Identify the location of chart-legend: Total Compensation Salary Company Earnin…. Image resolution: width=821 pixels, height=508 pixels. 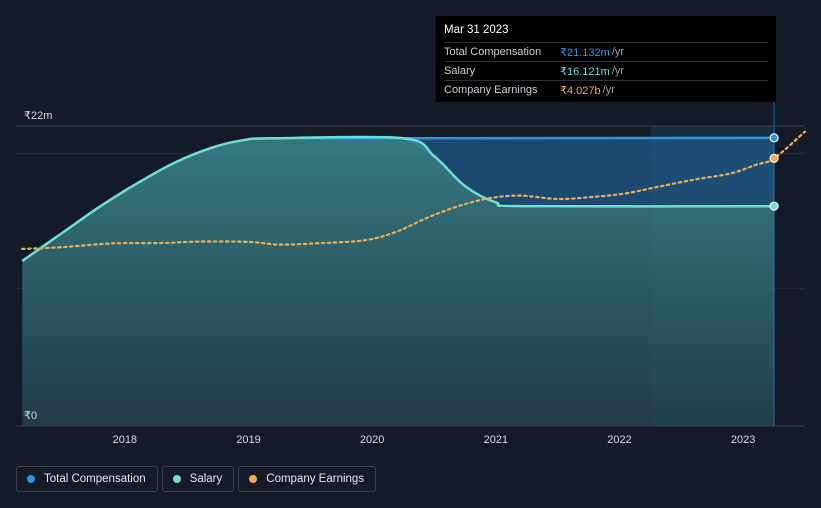
(196, 479).